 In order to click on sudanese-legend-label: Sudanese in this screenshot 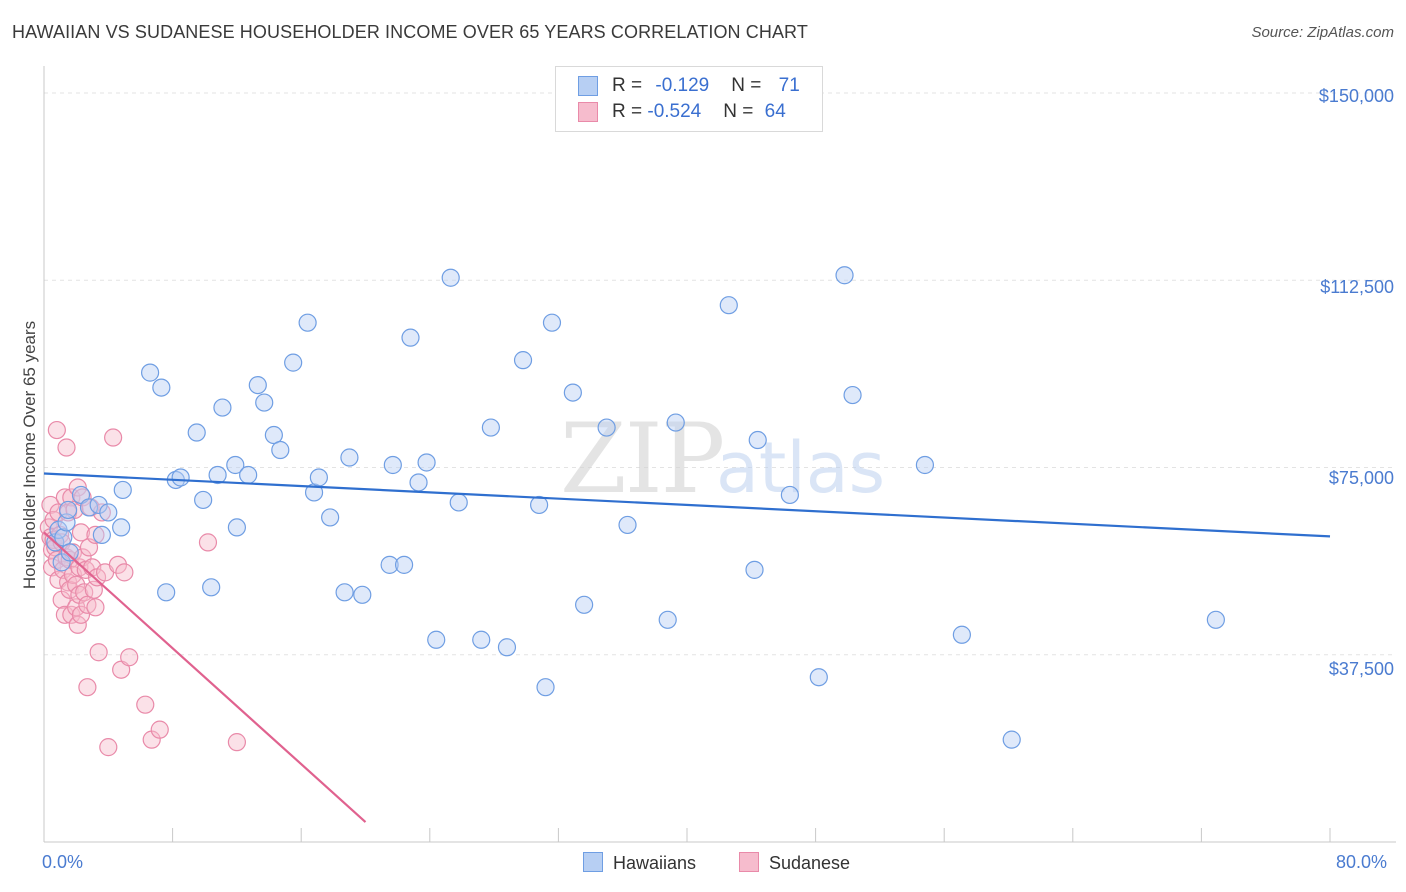, I will do `click(810, 863)`.